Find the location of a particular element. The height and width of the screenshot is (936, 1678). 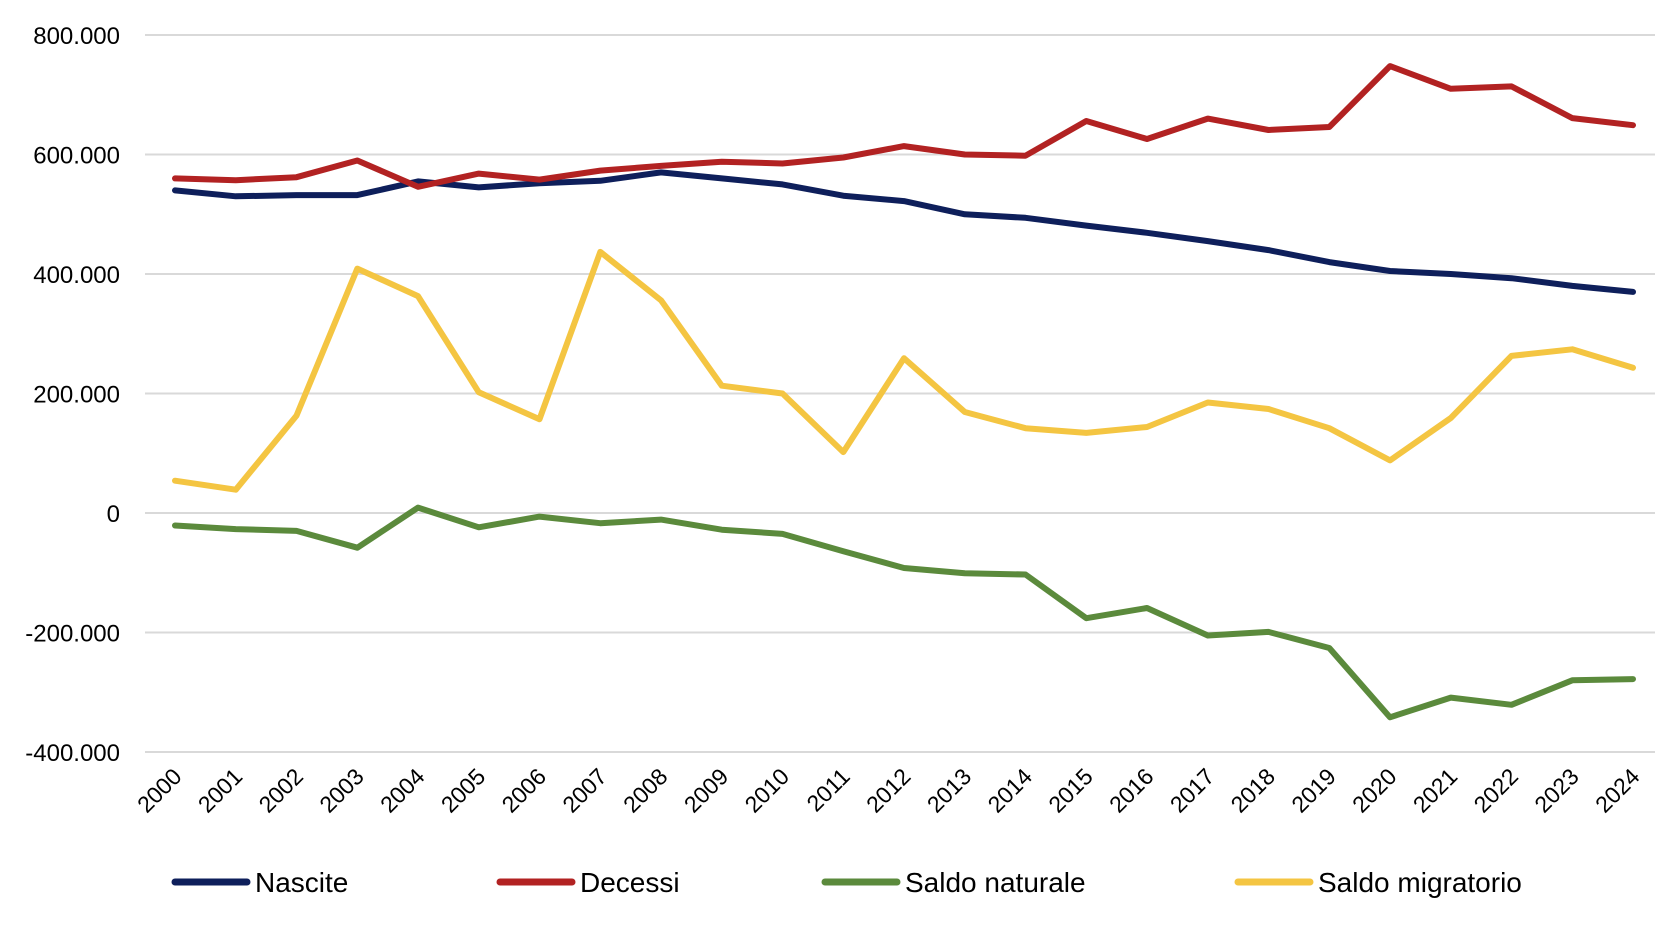

x-tick-label: 2019 is located at coordinates (1313, 790).